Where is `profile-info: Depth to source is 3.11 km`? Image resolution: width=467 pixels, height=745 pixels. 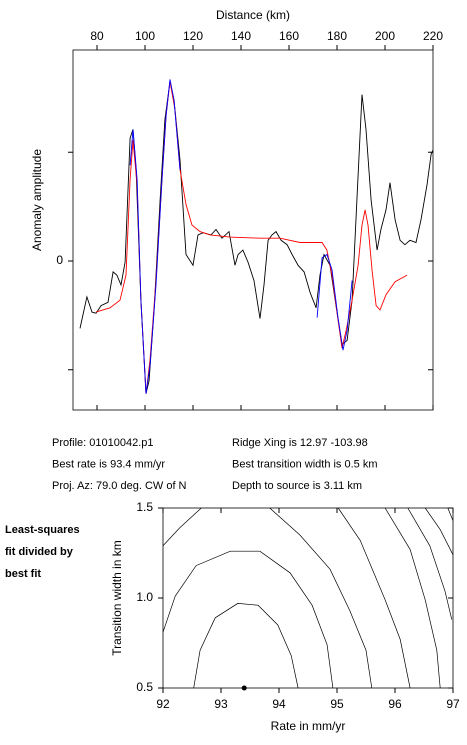 profile-info: Depth to source is 3.11 km is located at coordinates (297, 486).